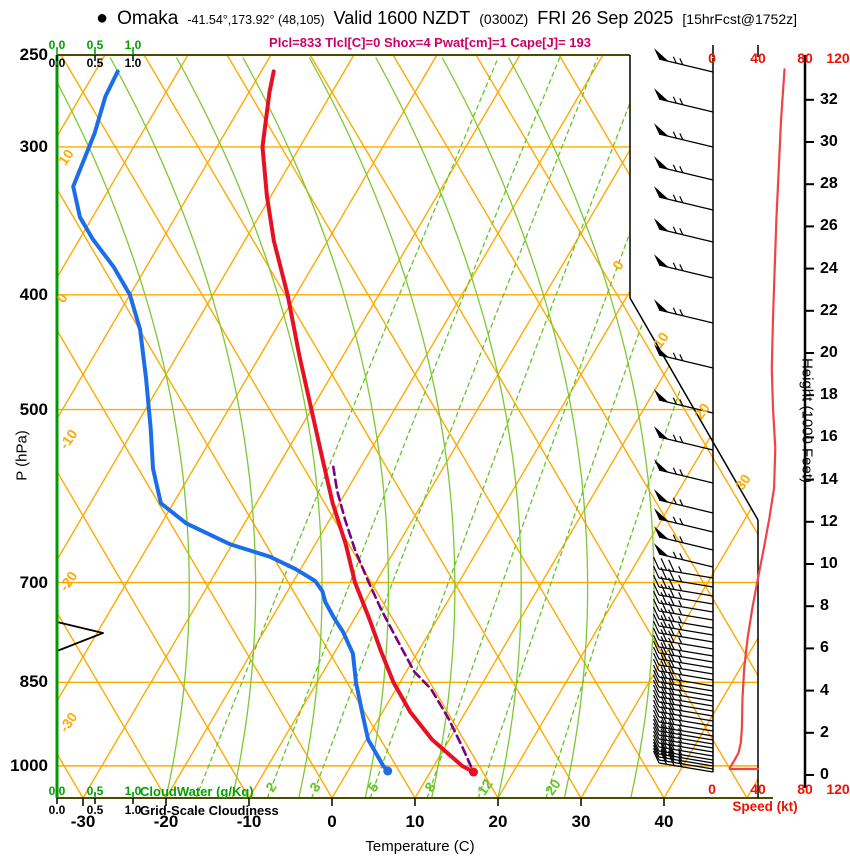  I want to click on temperature-tick-label: 20, so click(498, 821).